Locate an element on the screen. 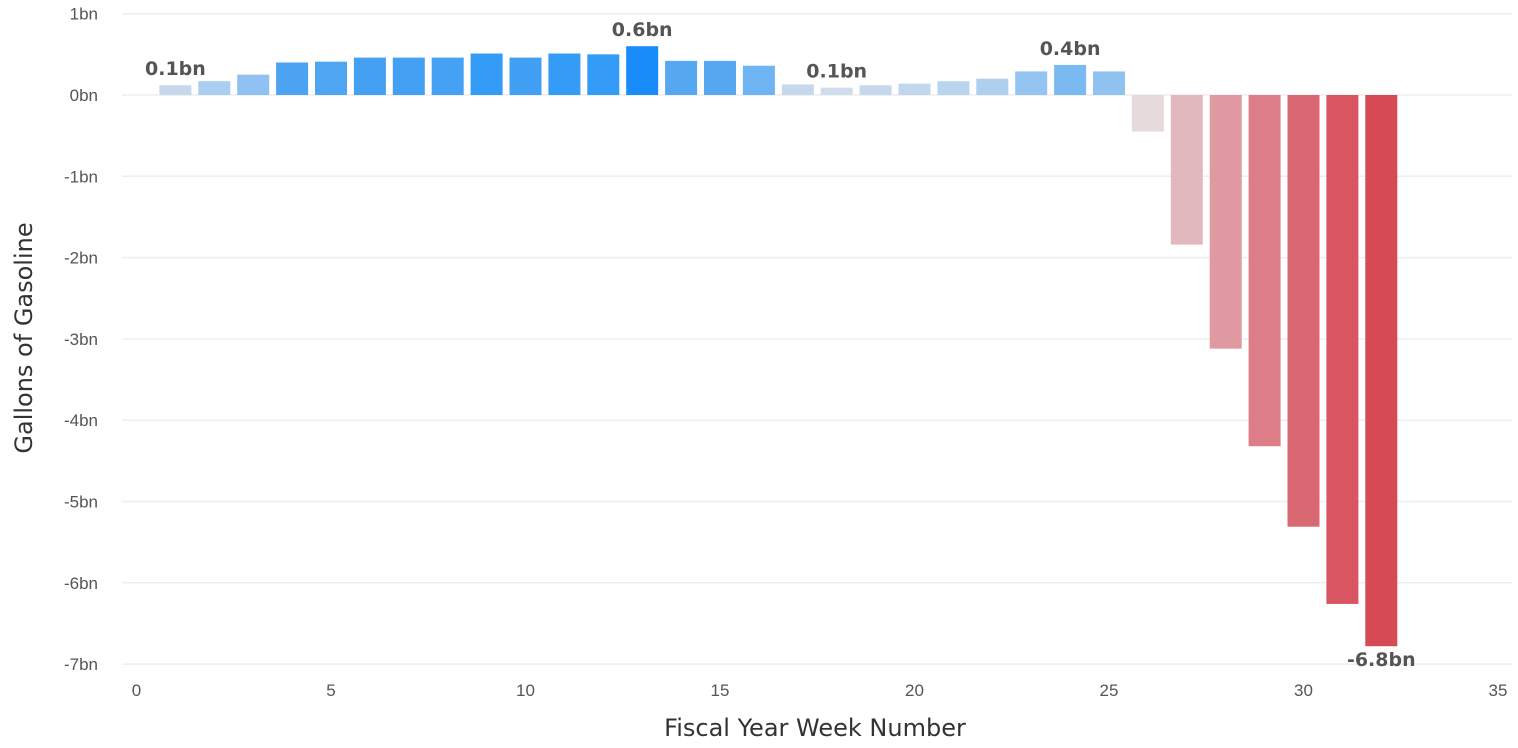 This screenshot has height=748, width=1518. y-axis-ticks: 1bn 0bn -1bn -2bn -3bn -4bn -5bn -6bn -7bn is located at coordinates (81, 339).